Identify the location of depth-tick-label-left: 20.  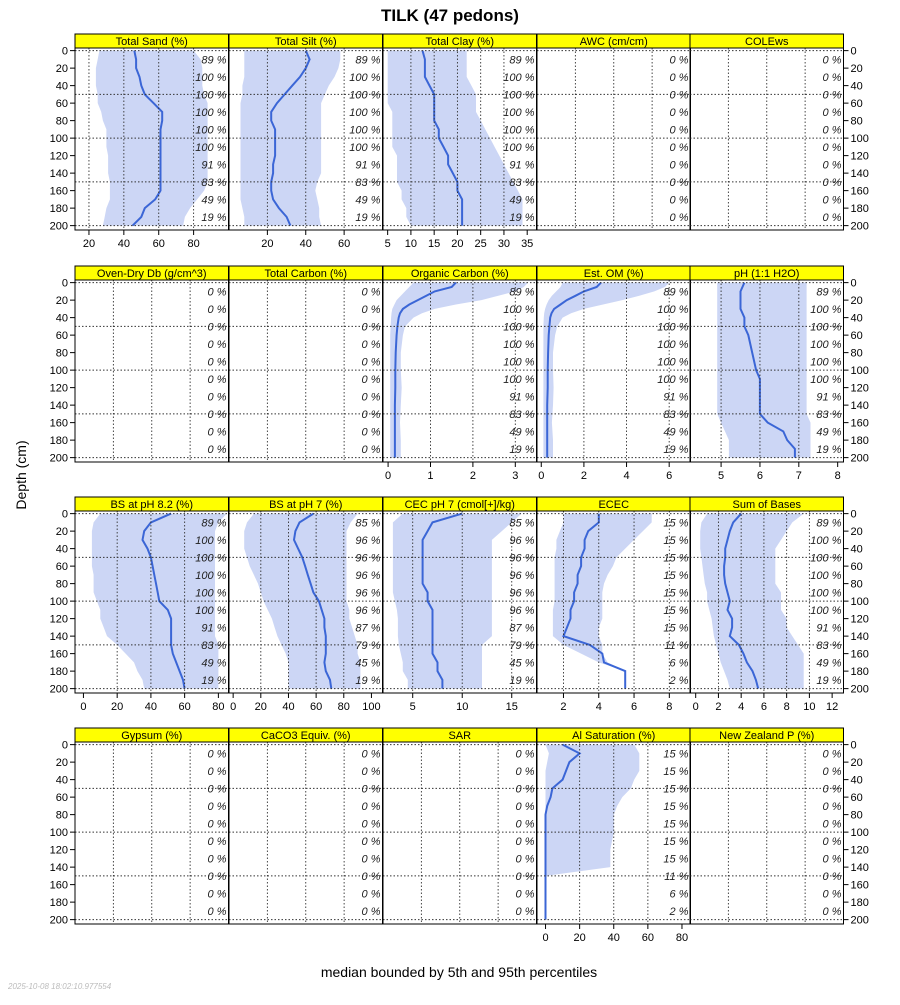
(62, 532).